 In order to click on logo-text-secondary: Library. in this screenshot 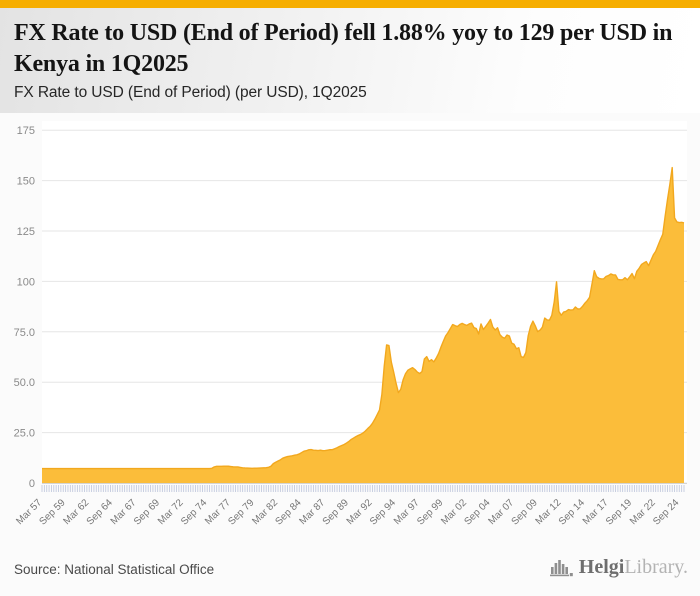, I will do `click(656, 567)`.